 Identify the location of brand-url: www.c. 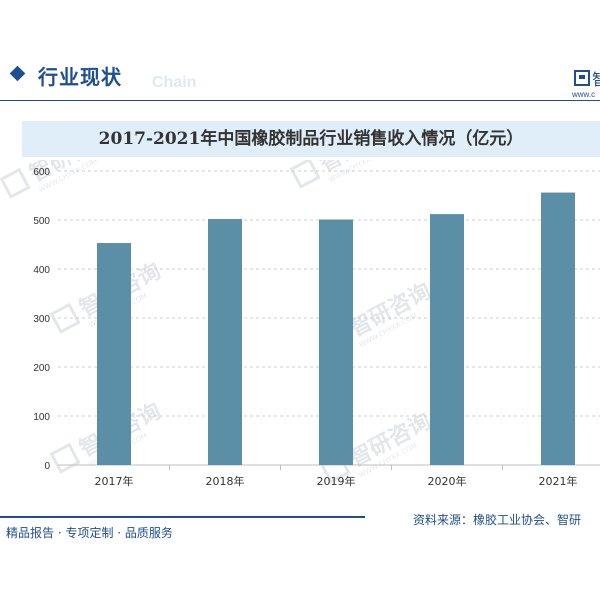
(584, 94).